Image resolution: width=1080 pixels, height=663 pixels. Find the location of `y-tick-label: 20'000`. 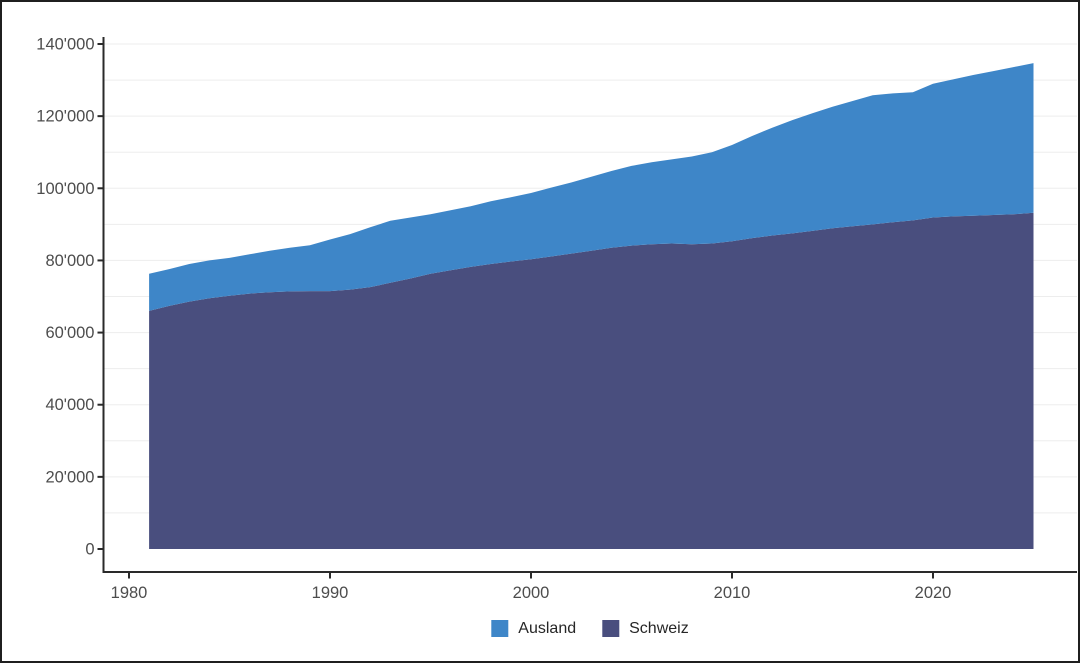

y-tick-label: 20'000 is located at coordinates (69, 477).